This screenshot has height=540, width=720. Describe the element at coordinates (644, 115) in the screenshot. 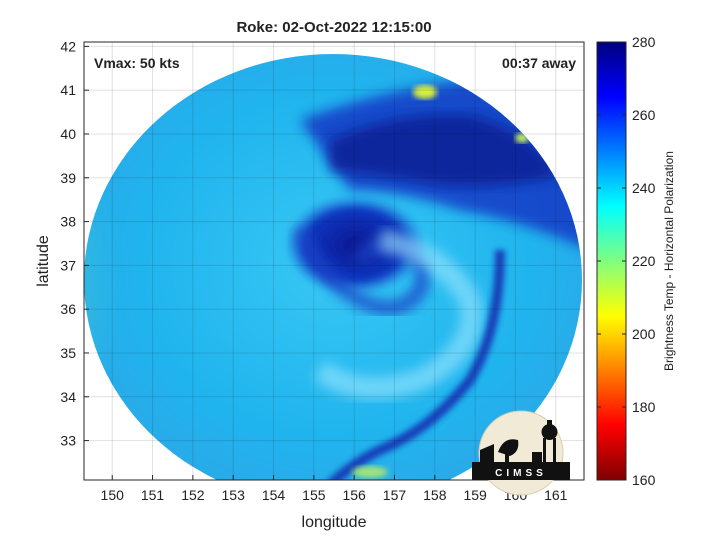

I see `colorbar-tick-label: 260` at that location.